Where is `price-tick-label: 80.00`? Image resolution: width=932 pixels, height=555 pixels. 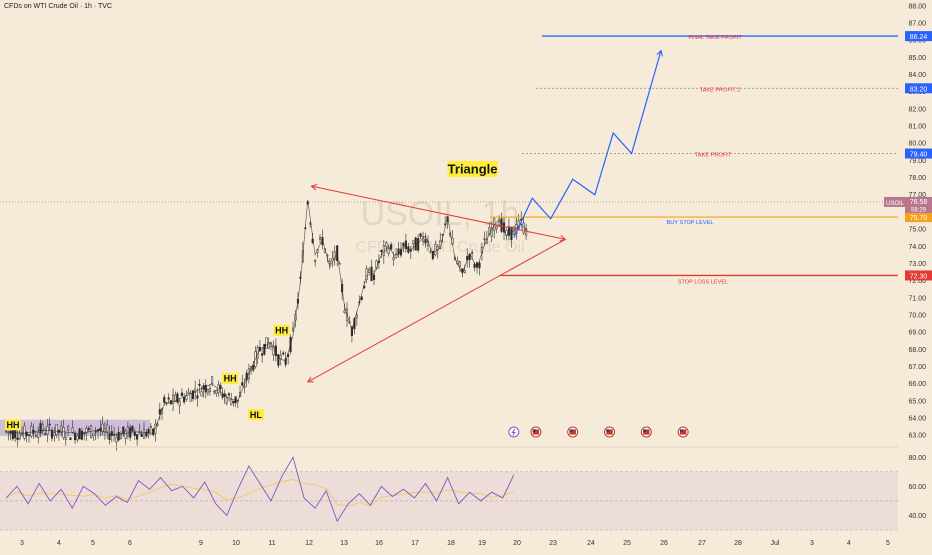 price-tick-label: 80.00 is located at coordinates (917, 144).